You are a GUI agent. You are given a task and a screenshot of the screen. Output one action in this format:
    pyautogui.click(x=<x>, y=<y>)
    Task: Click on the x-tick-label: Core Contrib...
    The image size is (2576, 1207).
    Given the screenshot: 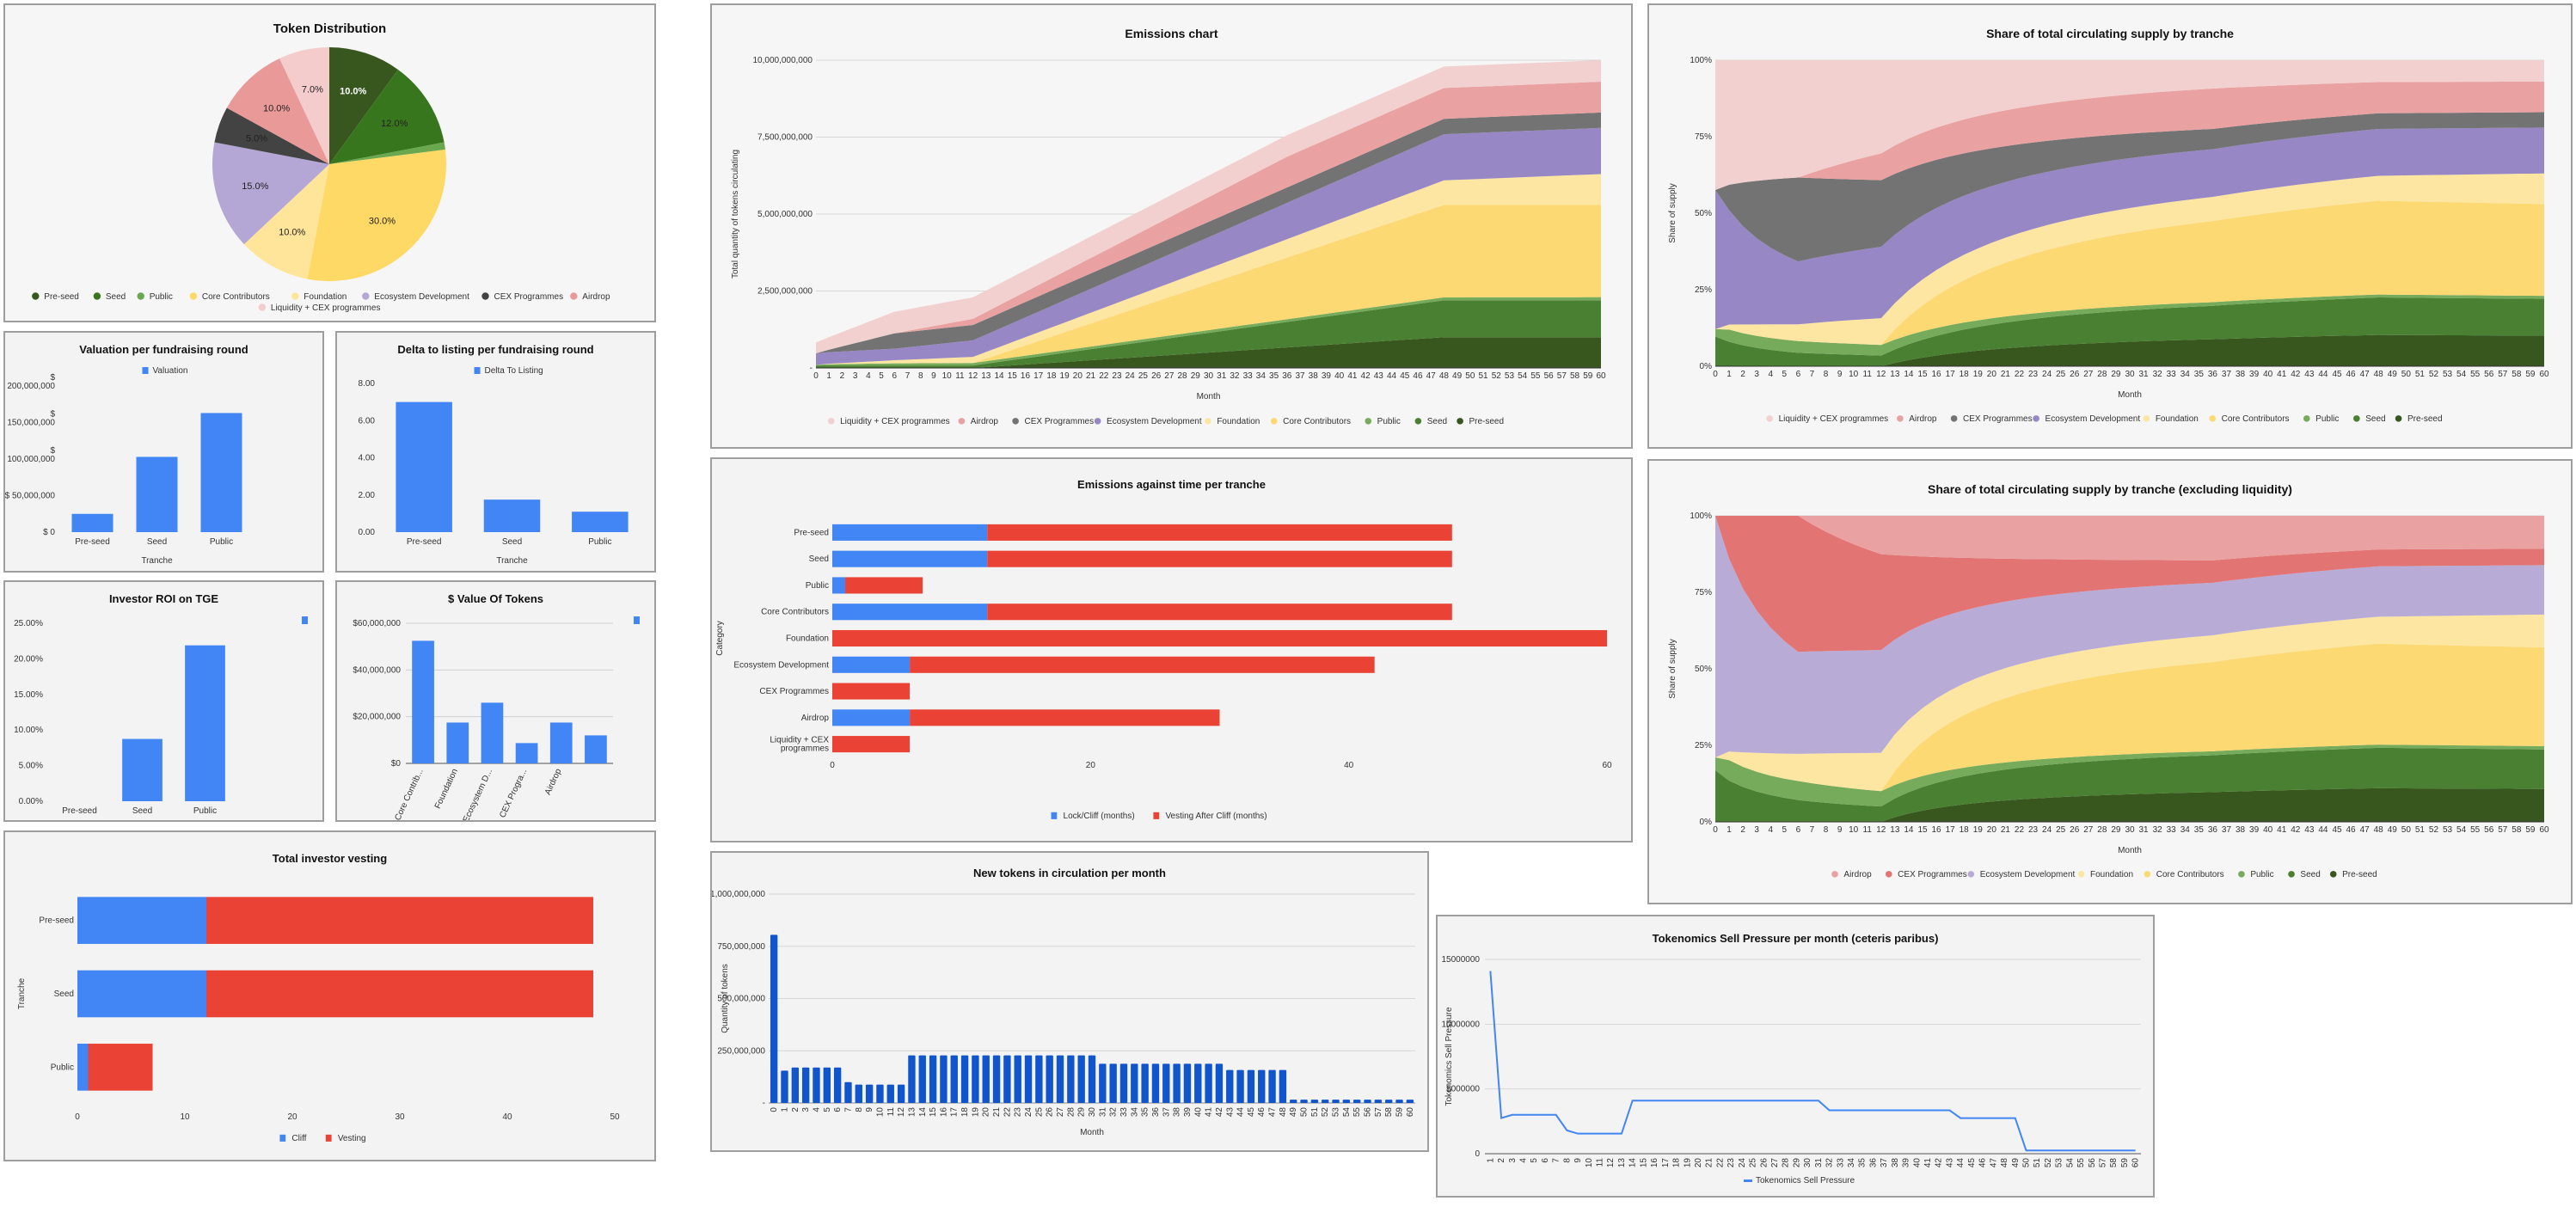 What is the action you would take?
    pyautogui.click(x=409, y=794)
    